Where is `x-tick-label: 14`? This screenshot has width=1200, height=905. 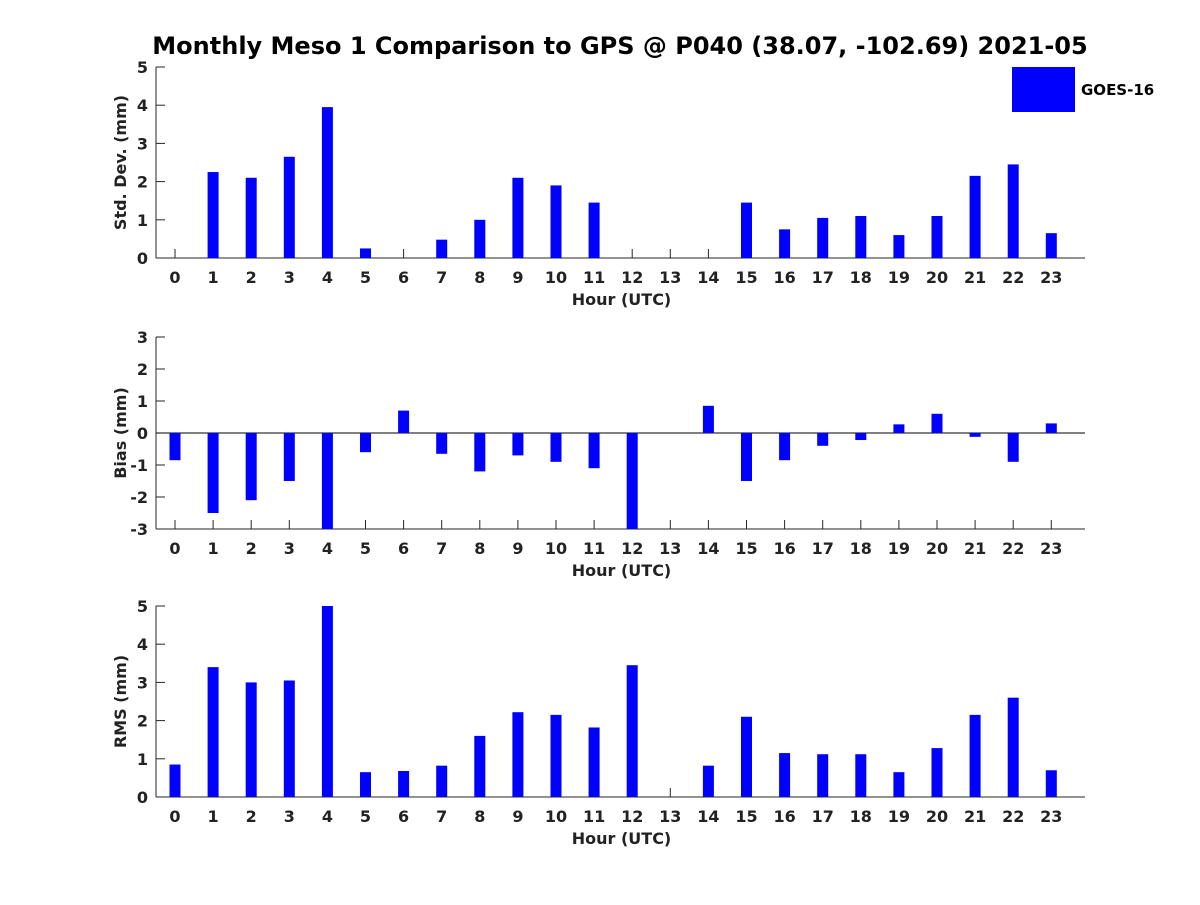
x-tick-label: 14 is located at coordinates (708, 816).